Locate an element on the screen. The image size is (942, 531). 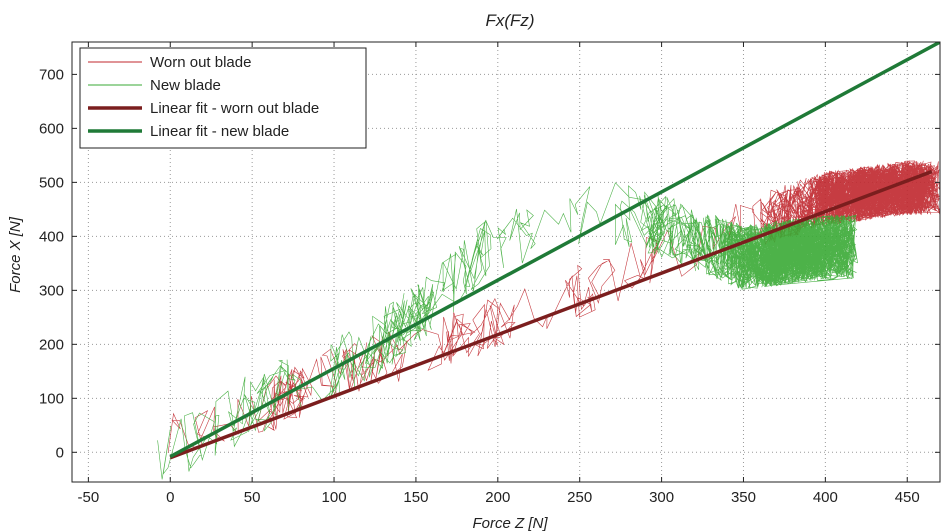
y-tick-label: 300 is located at coordinates (51, 290).